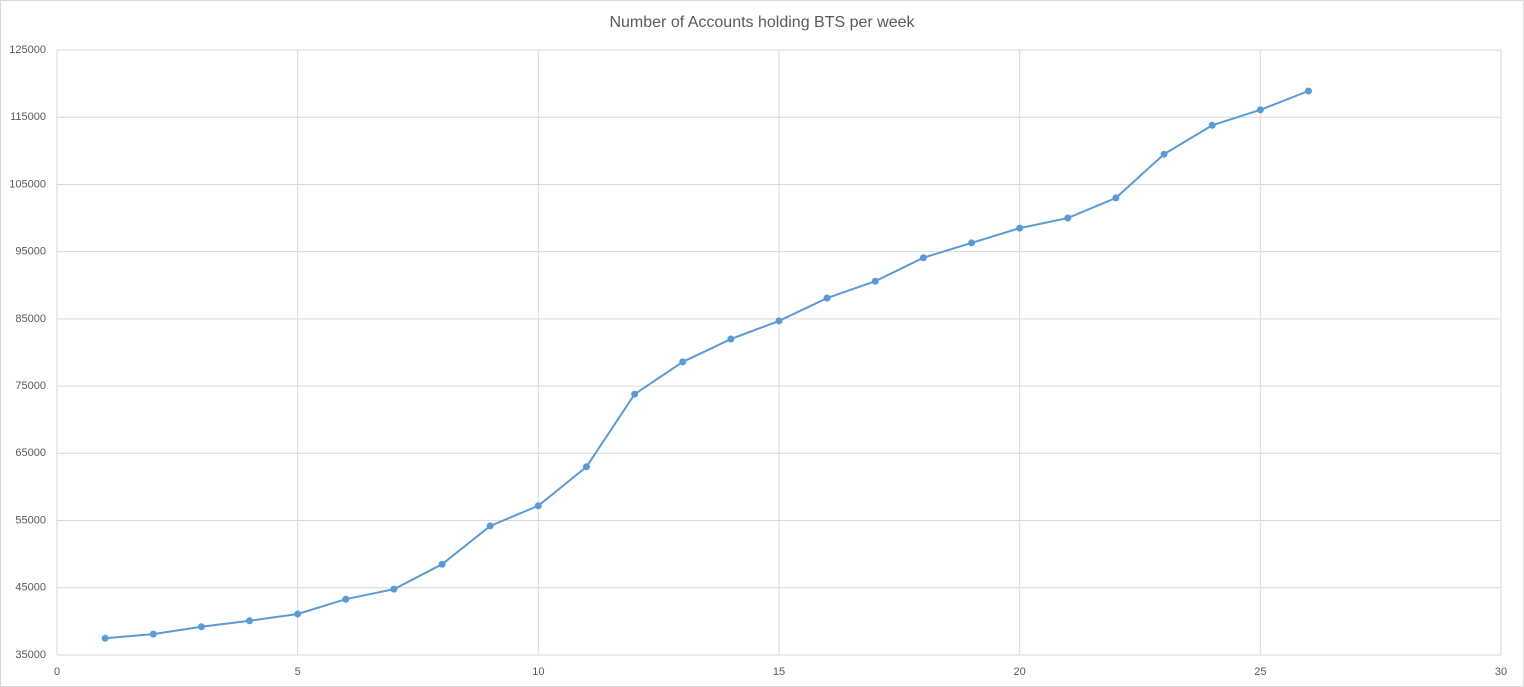 The height and width of the screenshot is (687, 1524). Describe the element at coordinates (57, 672) in the screenshot. I see `x-tick-label: 0` at that location.